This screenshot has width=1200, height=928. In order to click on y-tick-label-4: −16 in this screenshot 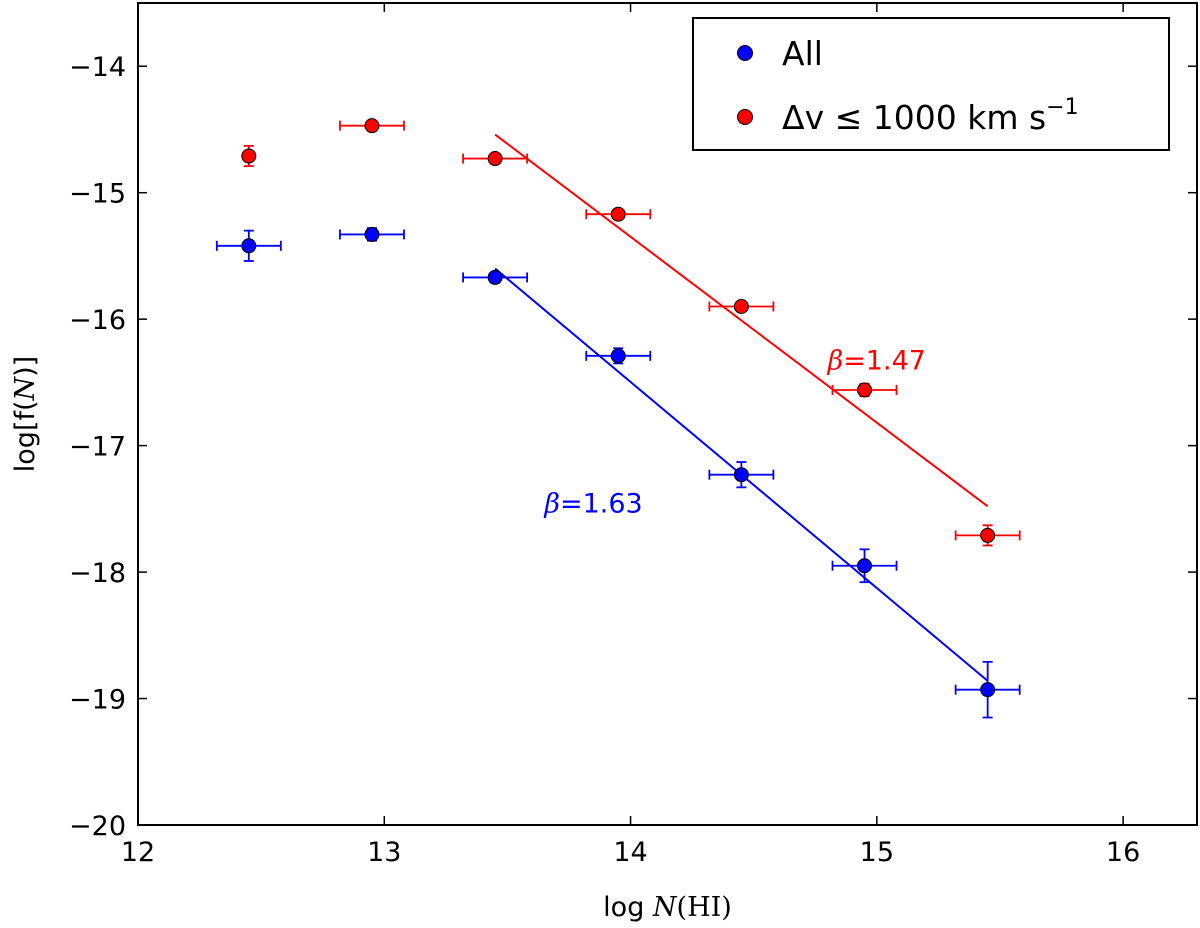, I will do `click(97, 320)`.